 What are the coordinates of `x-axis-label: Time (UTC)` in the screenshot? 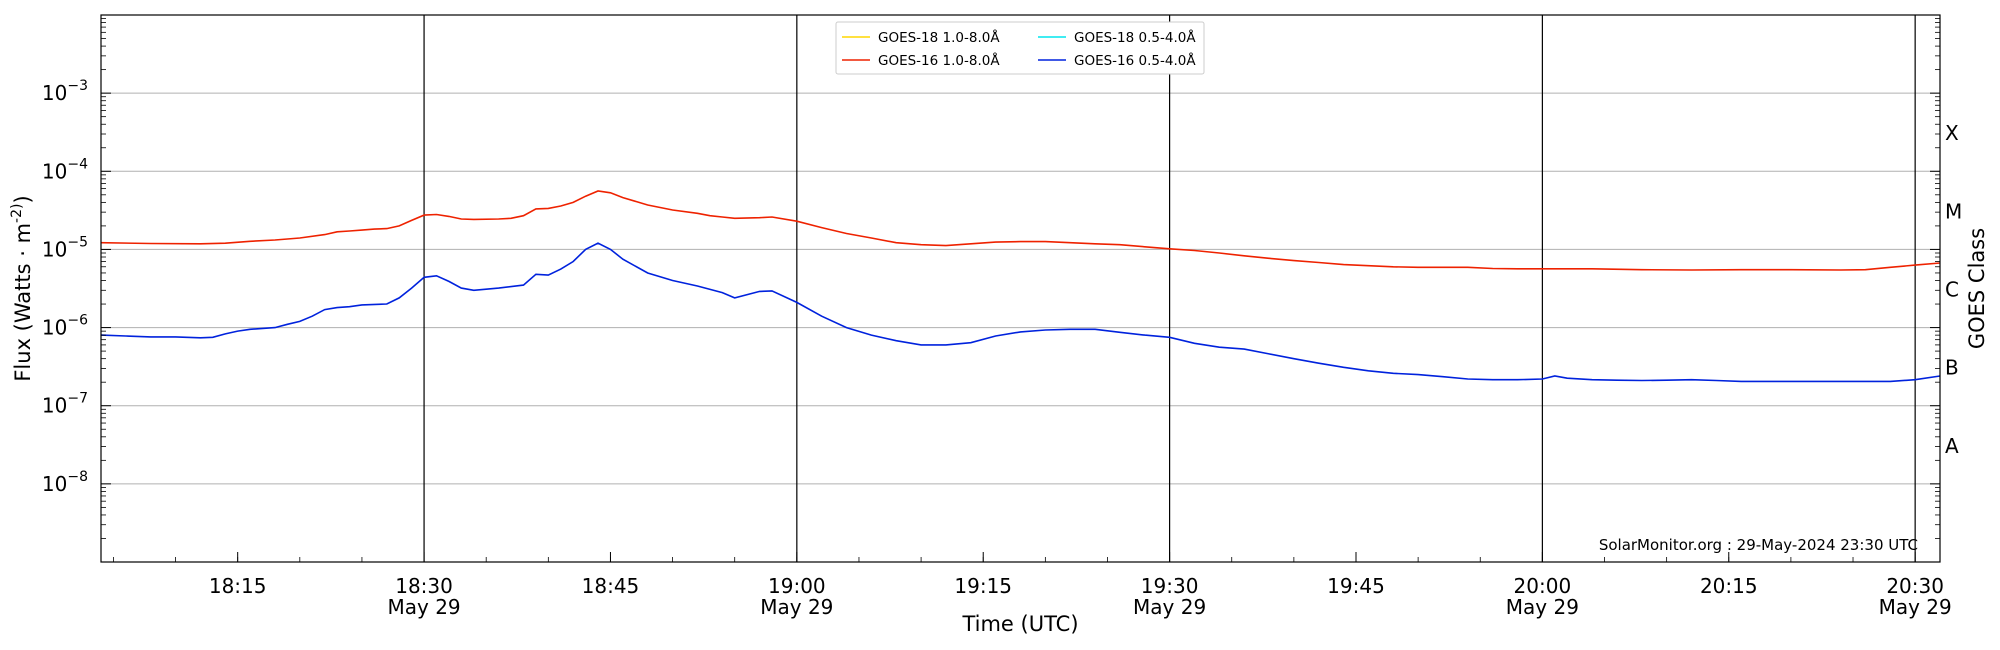 It's located at (1019, 624).